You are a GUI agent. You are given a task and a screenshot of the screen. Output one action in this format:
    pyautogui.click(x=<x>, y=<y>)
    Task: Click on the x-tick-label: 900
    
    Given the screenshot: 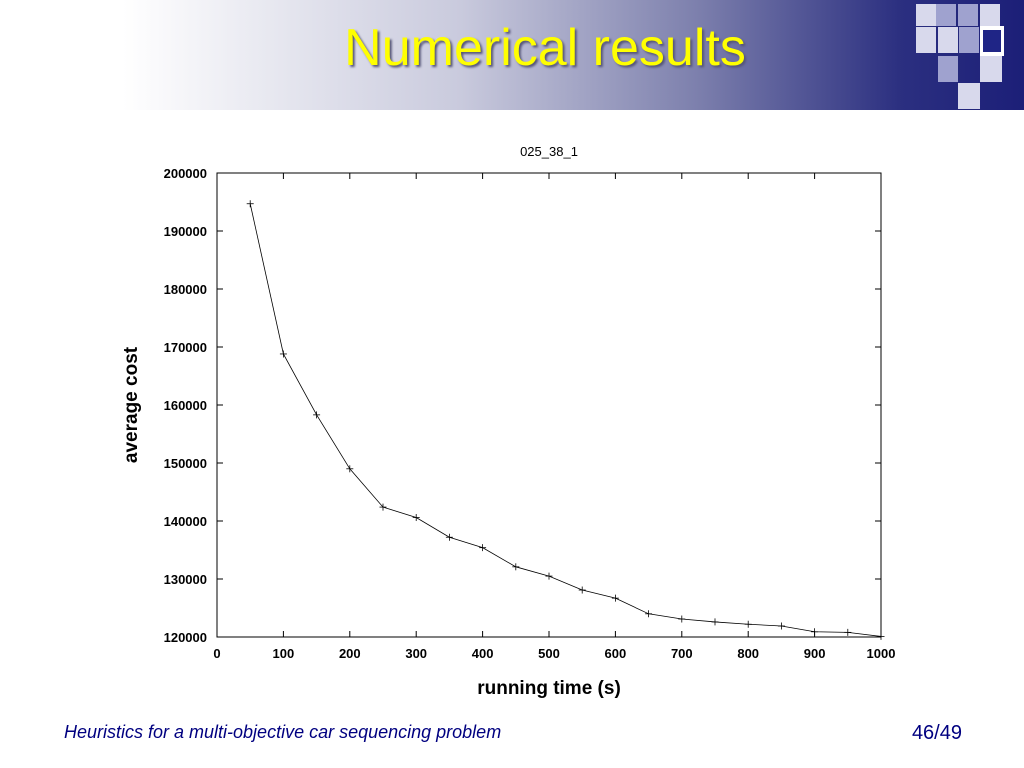 What is the action you would take?
    pyautogui.click(x=815, y=653)
    